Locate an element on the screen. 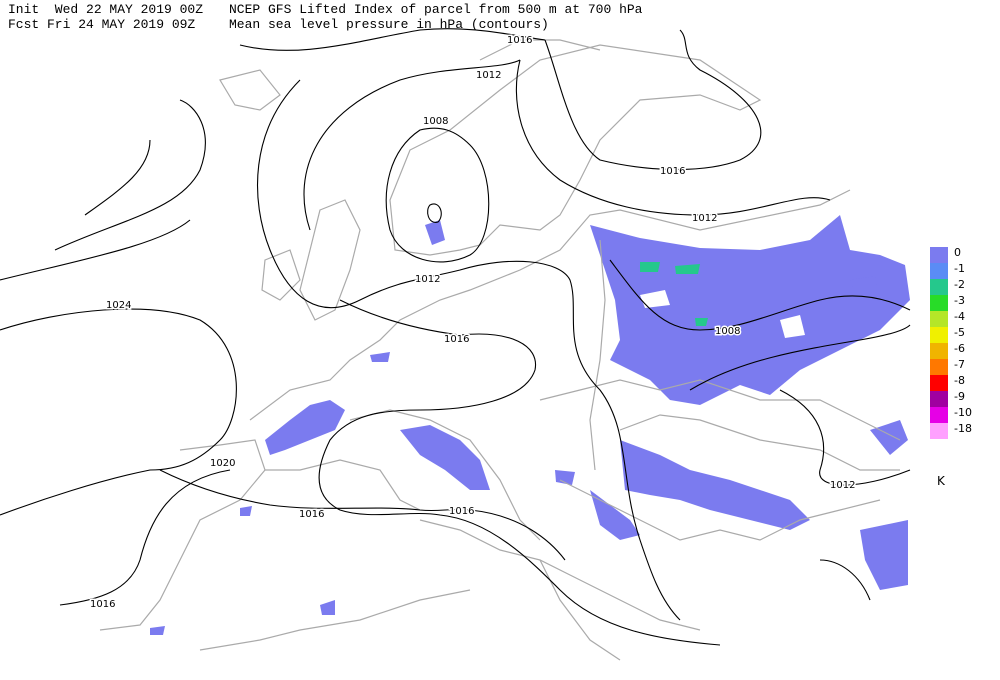 The image size is (1000, 680). legend-label: -6 is located at coordinates (959, 348).